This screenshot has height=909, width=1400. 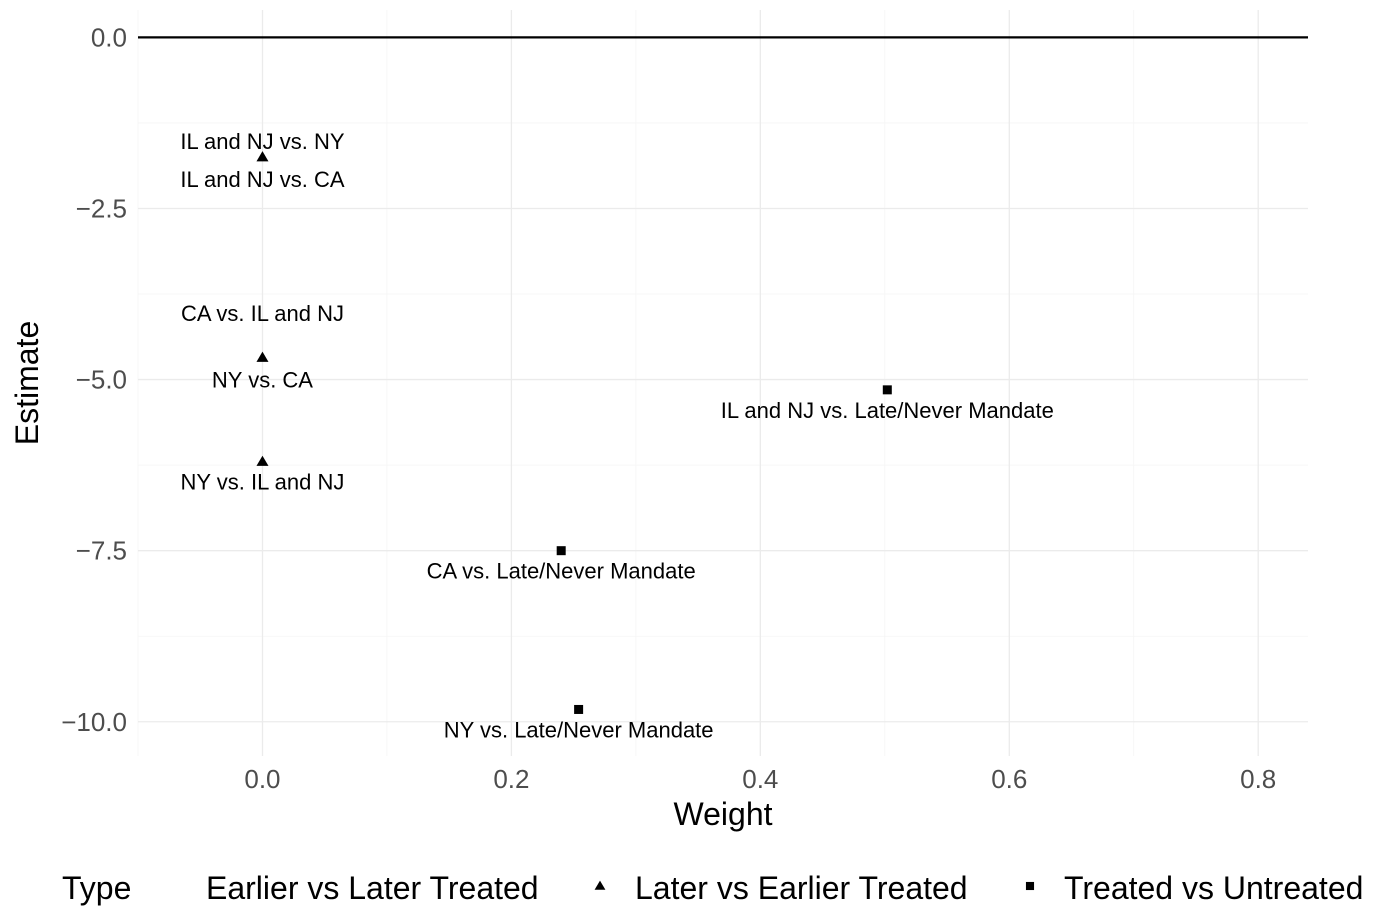 What do you see at coordinates (372, 888) in the screenshot?
I see `legend-entry-label: Earlier vs Later Treated` at bounding box center [372, 888].